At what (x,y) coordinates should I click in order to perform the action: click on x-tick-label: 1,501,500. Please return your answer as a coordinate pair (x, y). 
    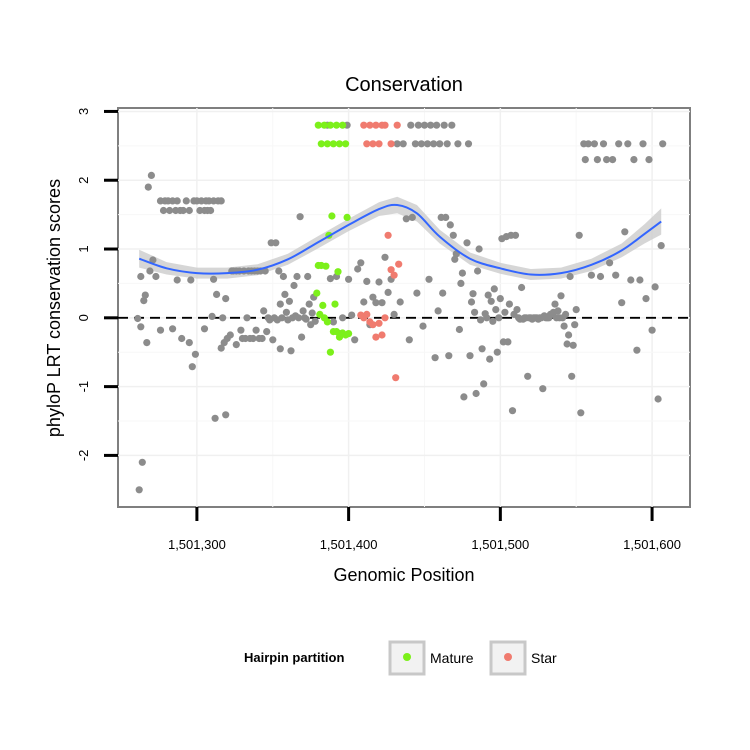
    Looking at the image, I should click on (500, 544).